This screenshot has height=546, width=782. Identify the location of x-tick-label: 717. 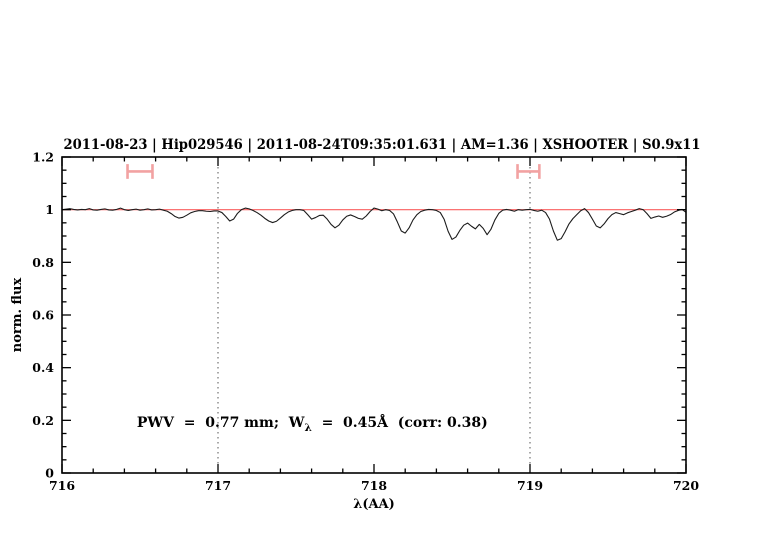
(218, 485).